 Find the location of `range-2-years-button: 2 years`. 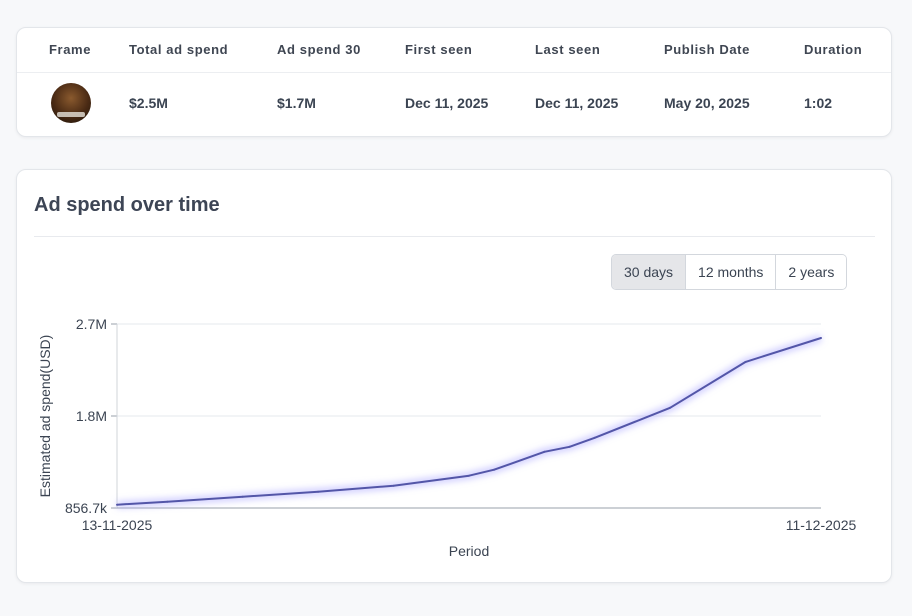

range-2-years-button: 2 years is located at coordinates (811, 272).